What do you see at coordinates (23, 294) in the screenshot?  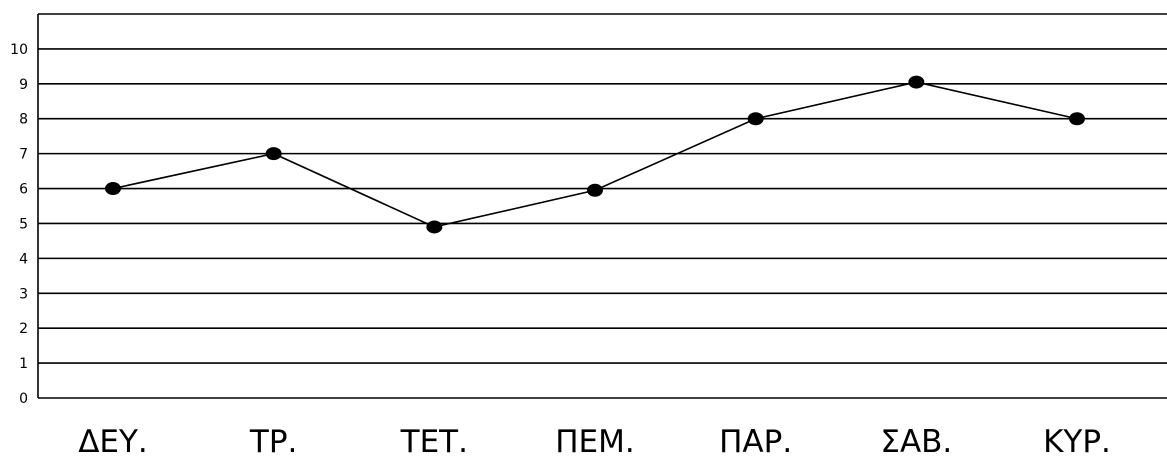 I see `y-tick-label: 3` at bounding box center [23, 294].